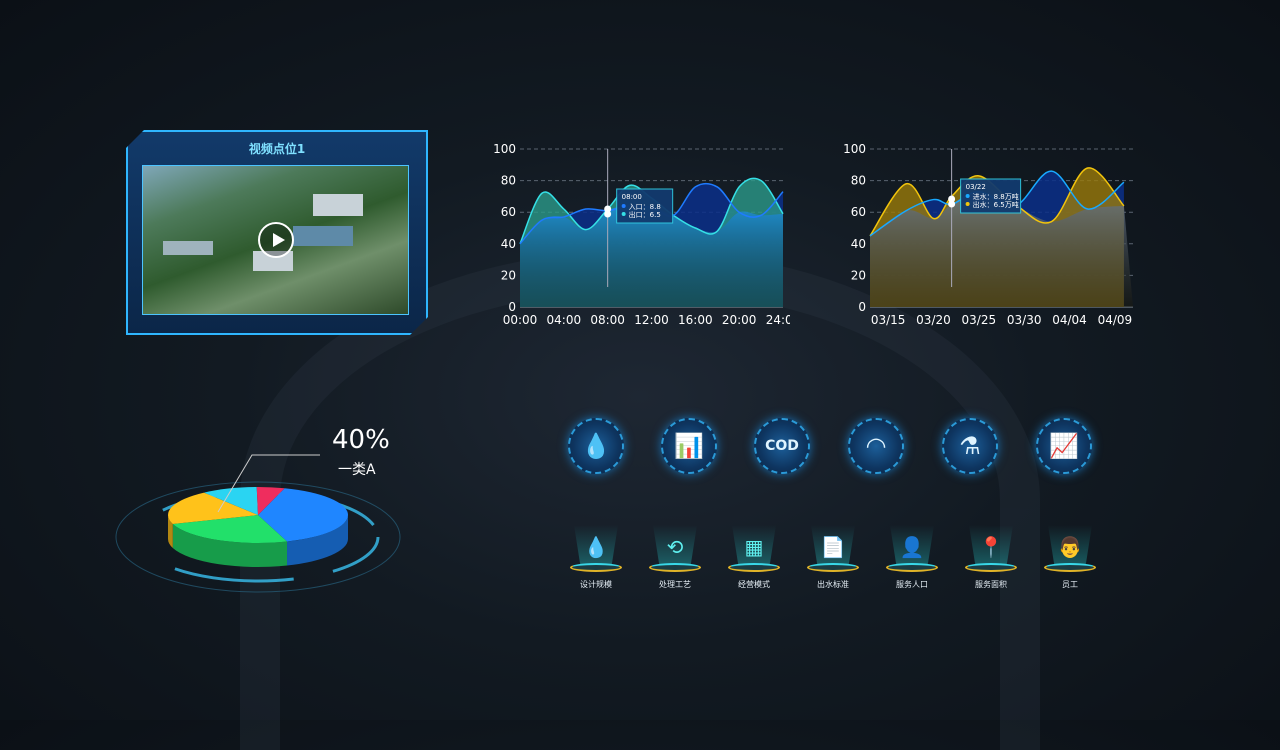 Image resolution: width=1280 pixels, height=750 pixels. I want to click on pie-chart-3d, so click(258, 523).